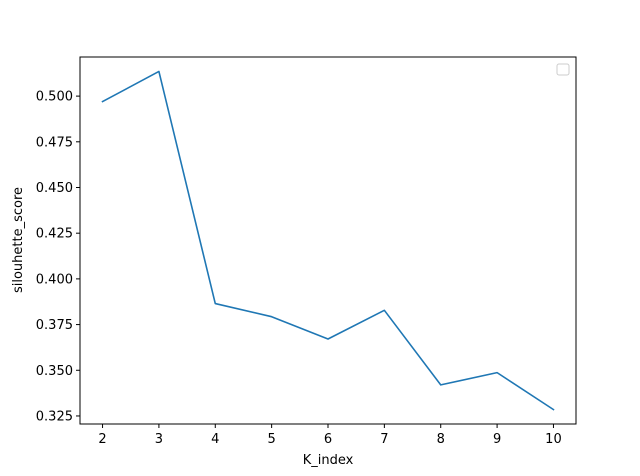  I want to click on y-tick-label: 0.450, so click(54, 188).